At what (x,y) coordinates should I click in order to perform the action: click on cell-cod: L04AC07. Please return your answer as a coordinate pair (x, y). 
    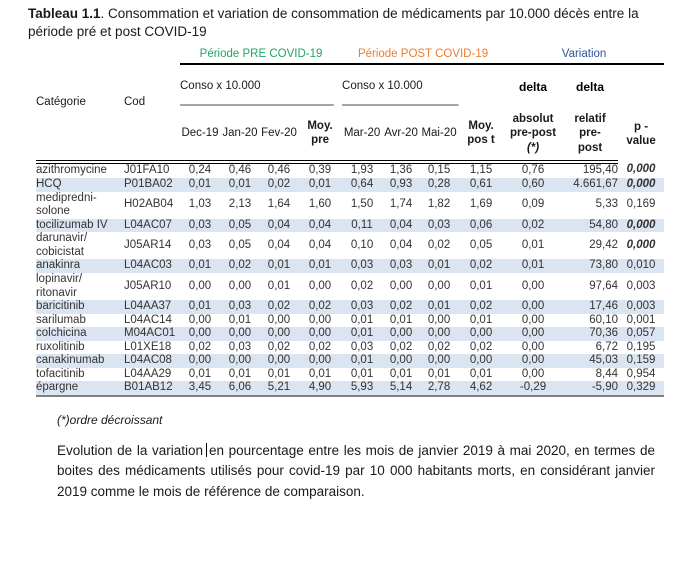
    Looking at the image, I should click on (152, 225).